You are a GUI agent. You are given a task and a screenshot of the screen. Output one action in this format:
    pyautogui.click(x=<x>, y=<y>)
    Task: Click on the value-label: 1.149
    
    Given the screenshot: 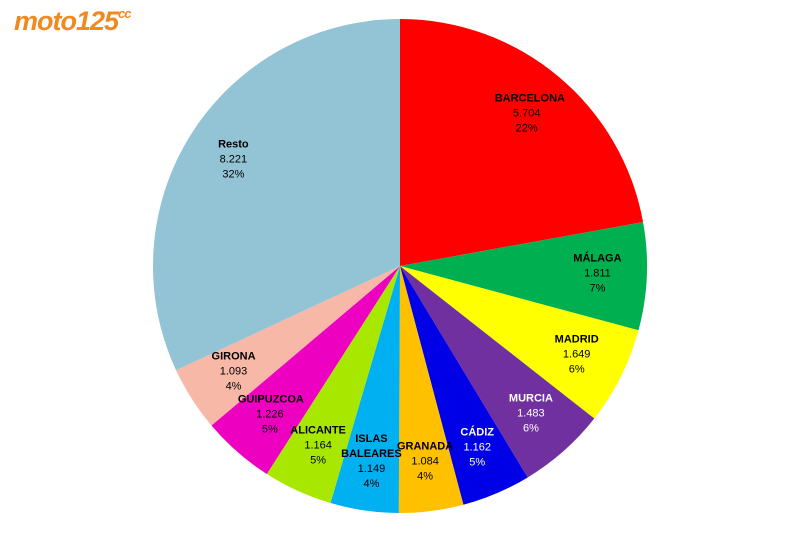 What is the action you would take?
    pyautogui.click(x=371, y=468)
    